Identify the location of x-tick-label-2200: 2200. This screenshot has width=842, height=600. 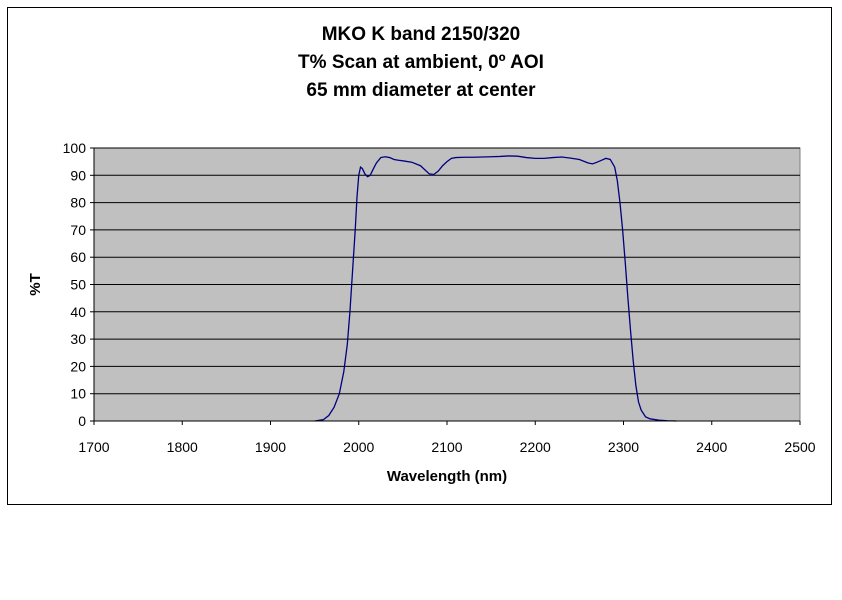
(535, 447).